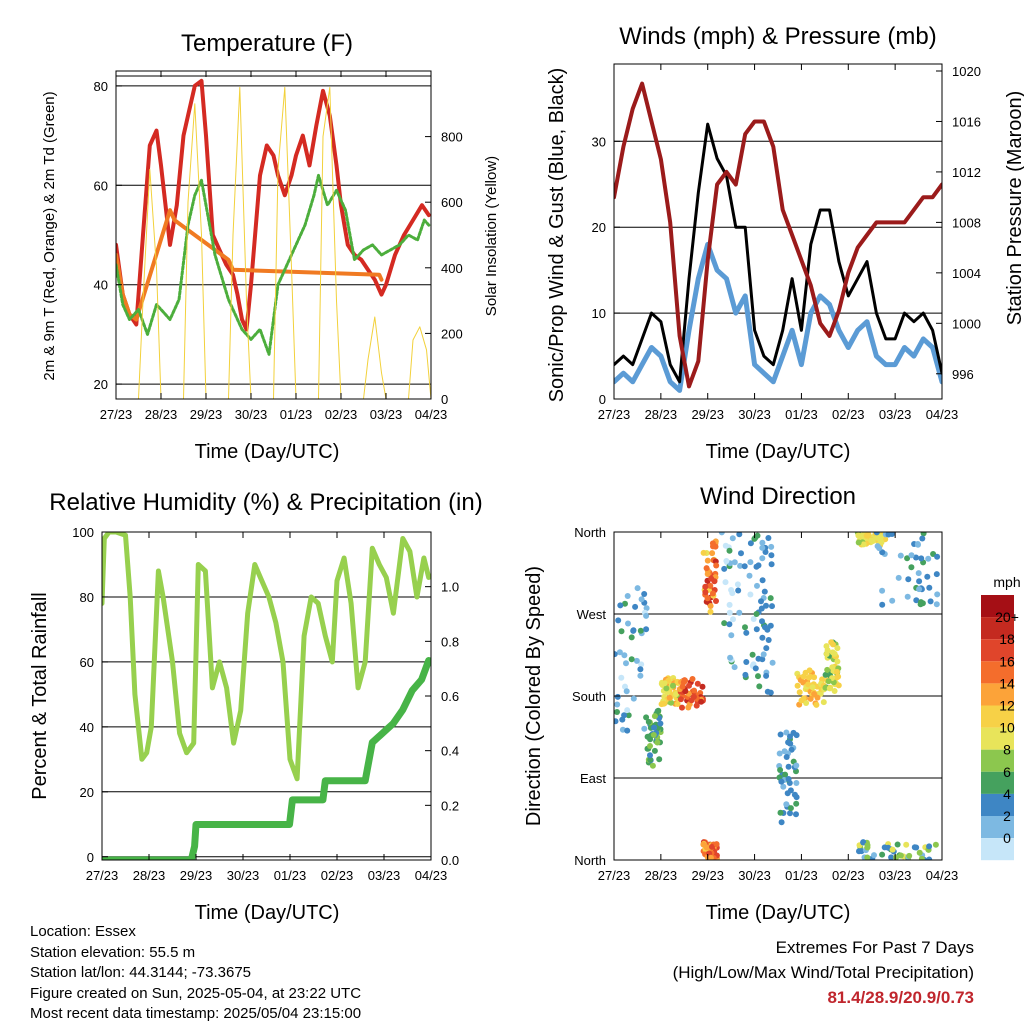 This screenshot has height=1025, width=1024. Describe the element at coordinates (1007, 661) in the screenshot. I see `colorbar-label: 16` at that location.